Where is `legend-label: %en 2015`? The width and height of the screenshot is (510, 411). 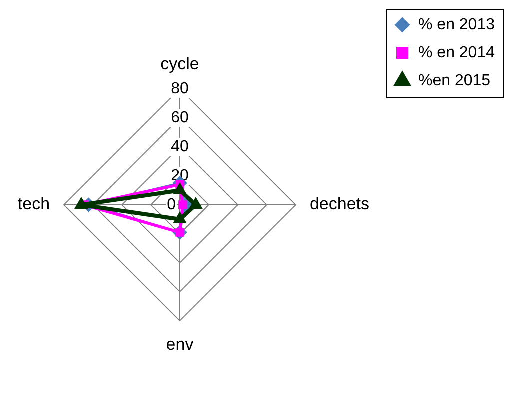 legend-label: %en 2015 is located at coordinates (454, 81).